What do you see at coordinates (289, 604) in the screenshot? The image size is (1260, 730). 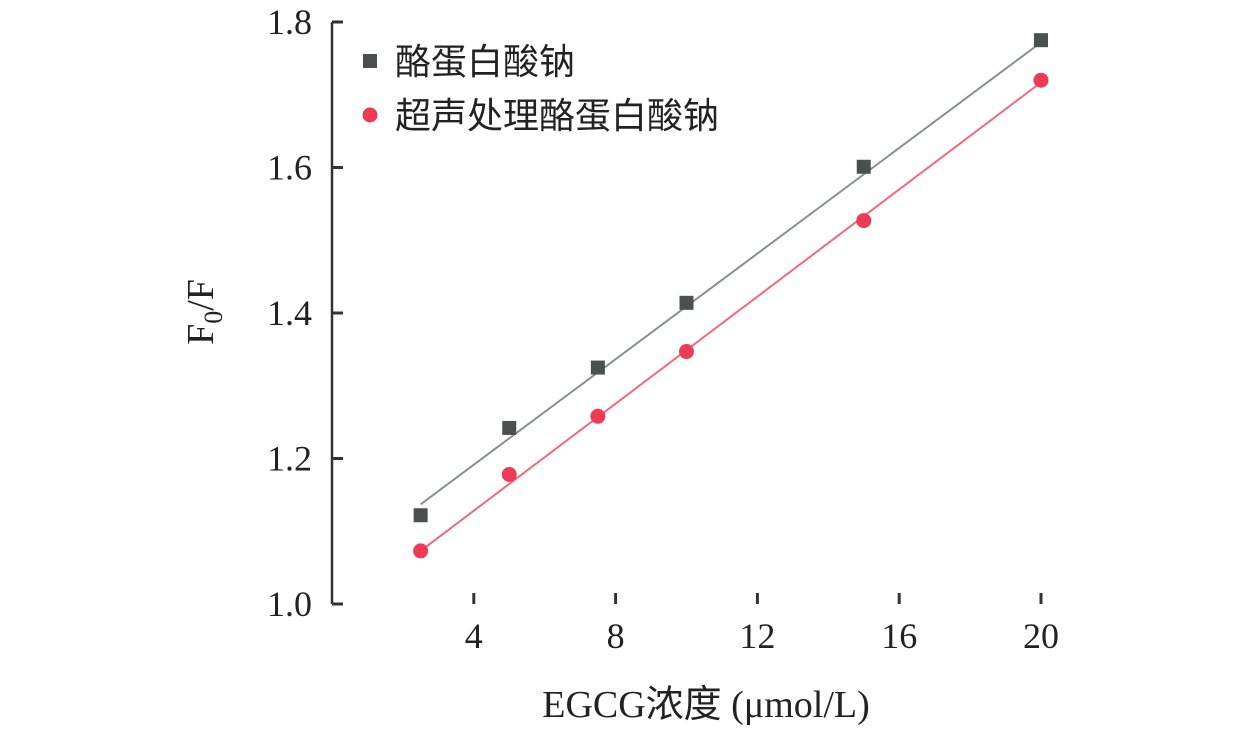 I see `y-tick-label: 1.0` at bounding box center [289, 604].